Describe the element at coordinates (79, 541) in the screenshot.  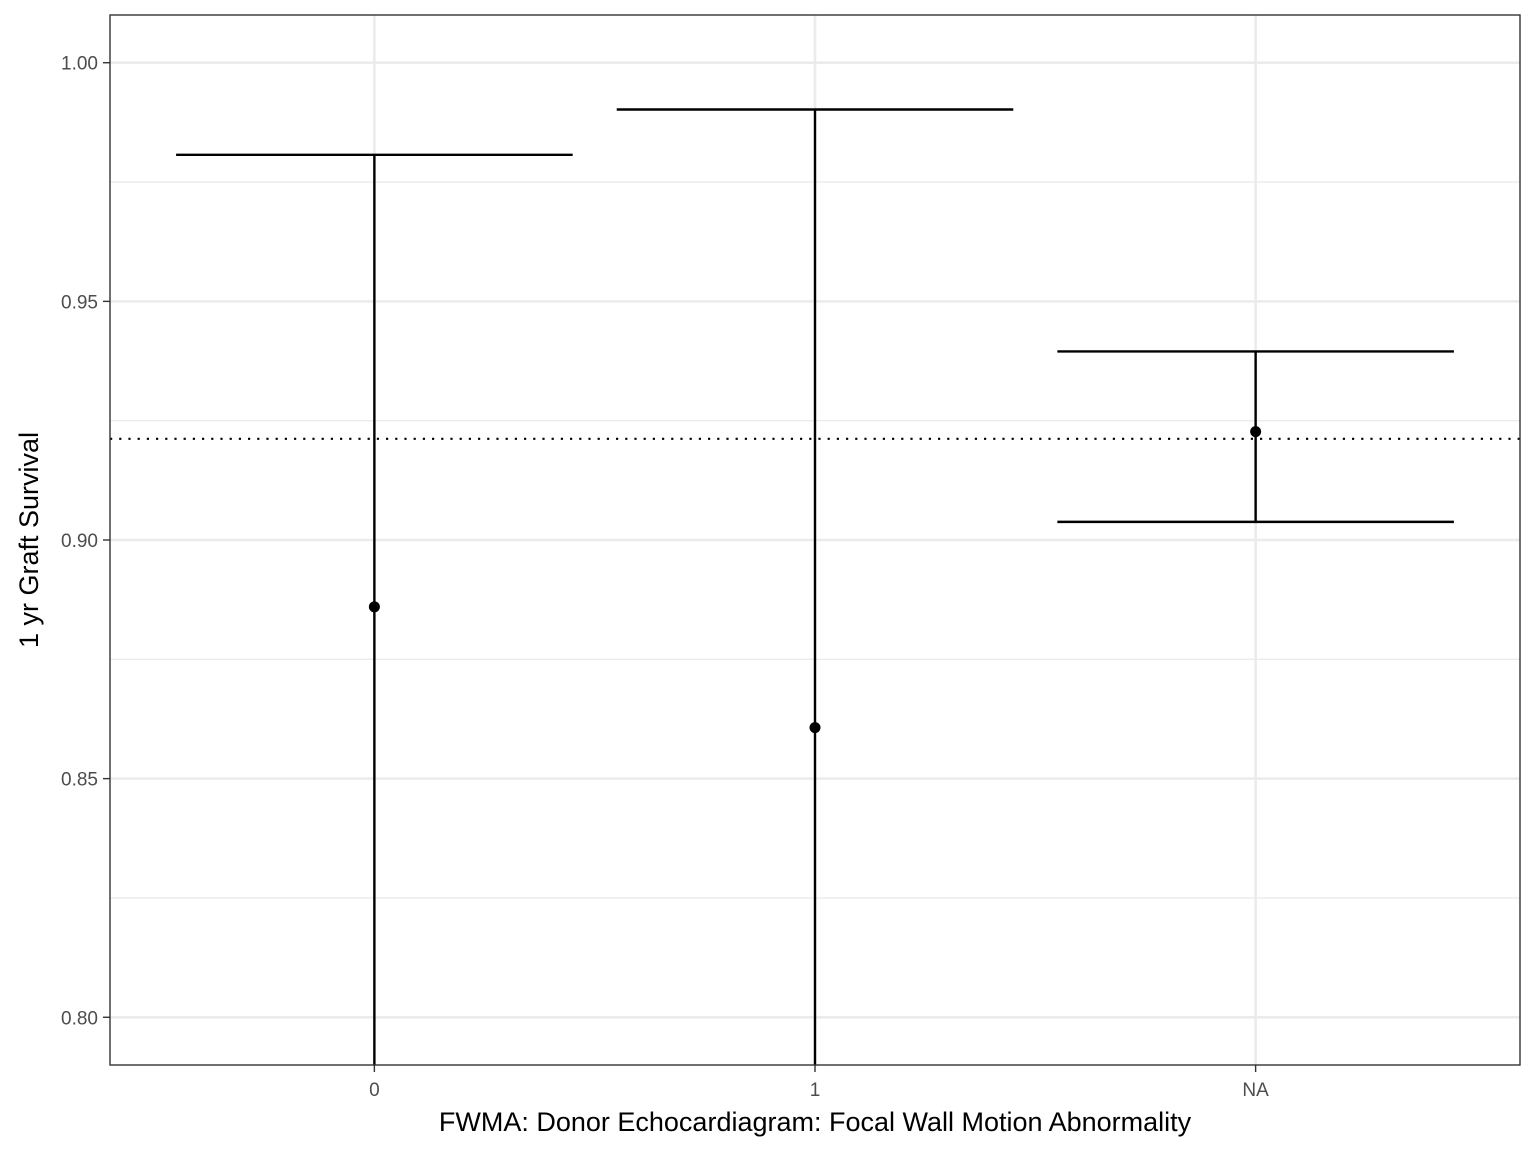
I see `y-tick-label: 0.90` at that location.